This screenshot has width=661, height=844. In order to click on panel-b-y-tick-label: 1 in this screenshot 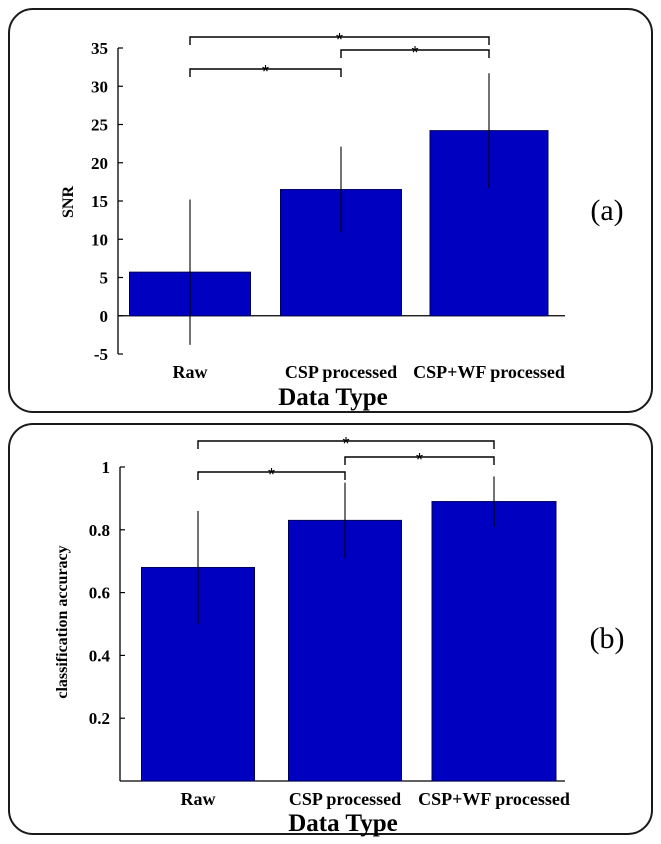, I will do `click(106, 467)`.